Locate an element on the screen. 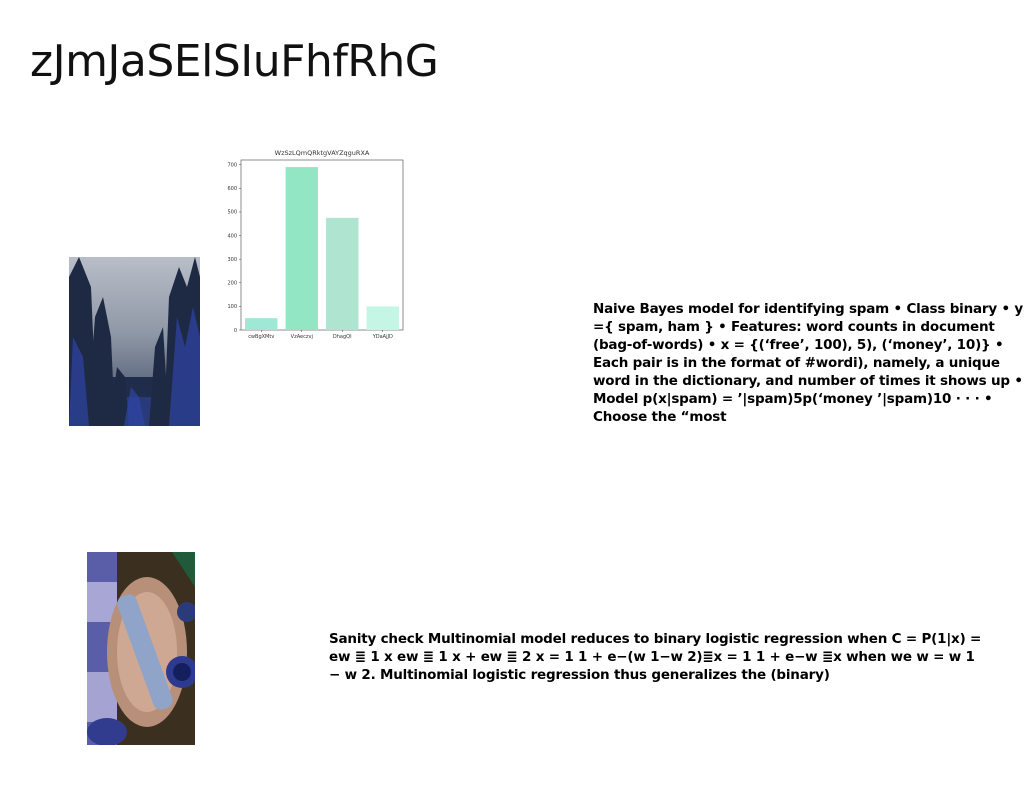  y-tick-label: 100 is located at coordinates (232, 307).